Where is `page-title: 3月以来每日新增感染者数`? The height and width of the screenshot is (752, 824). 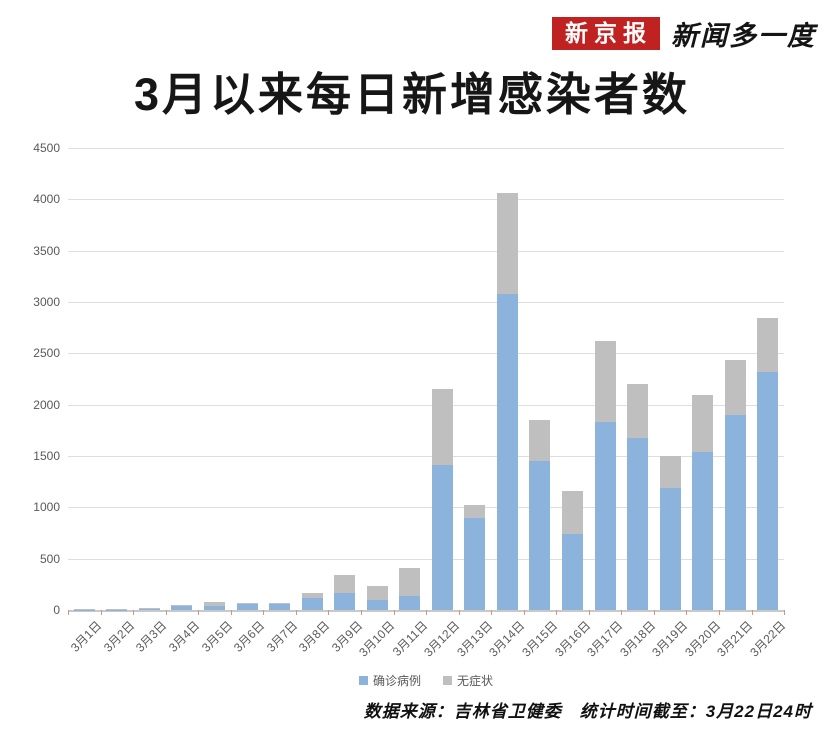
page-title: 3月以来每日新增感染者数 is located at coordinates (412, 94).